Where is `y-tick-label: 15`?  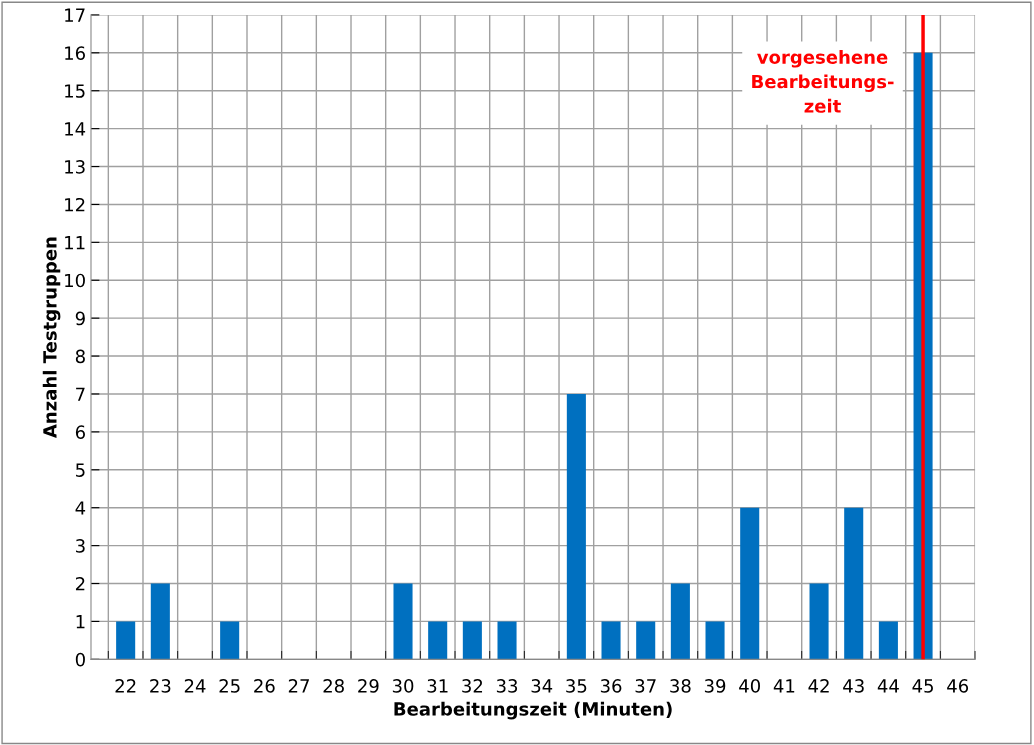 y-tick-label: 15 is located at coordinates (75, 91).